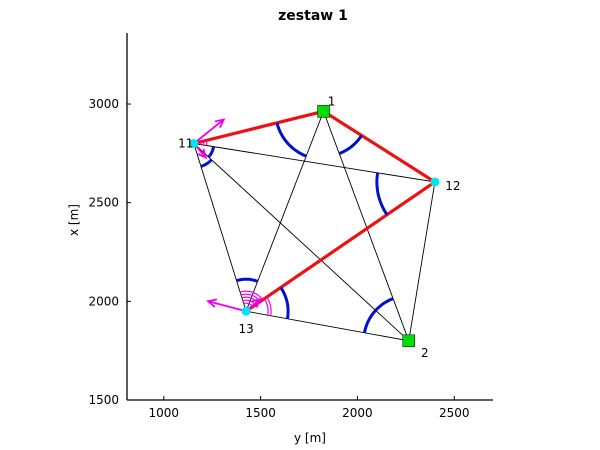 The height and width of the screenshot is (450, 600). What do you see at coordinates (185, 143) in the screenshot?
I see `point-label: 11` at bounding box center [185, 143].